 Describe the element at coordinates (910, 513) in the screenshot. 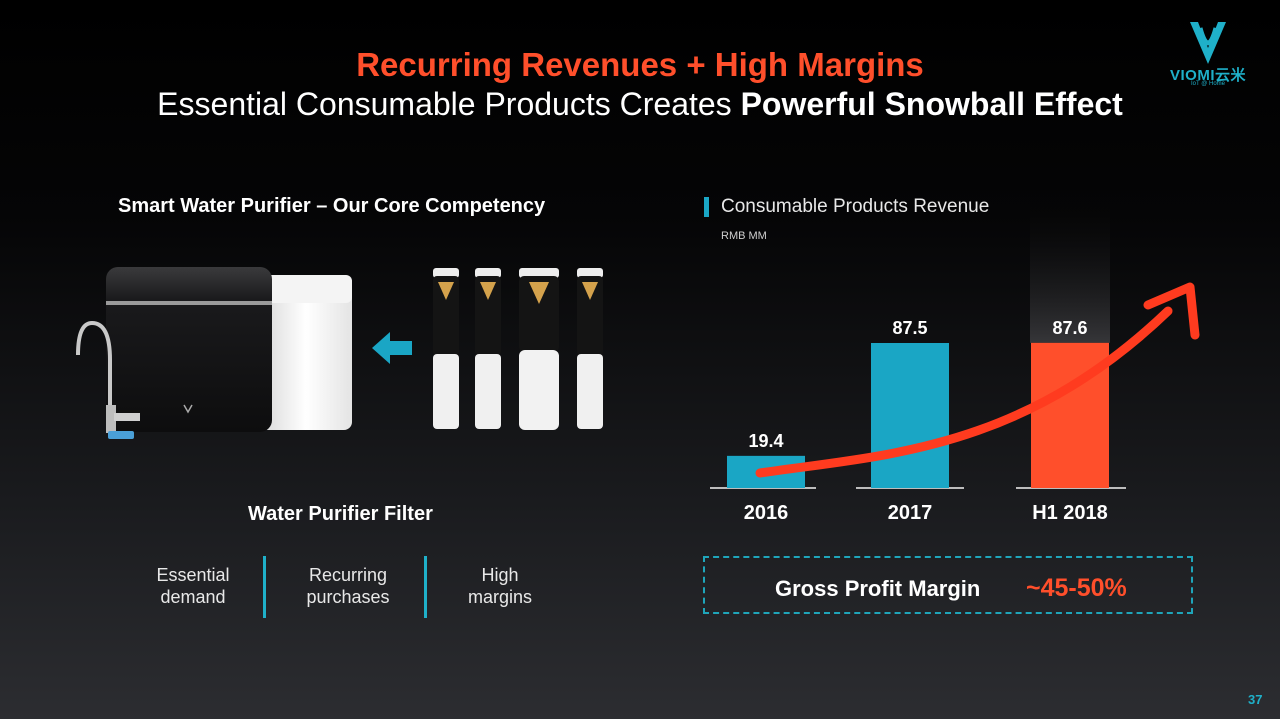

I see `category-label: 2017` at that location.